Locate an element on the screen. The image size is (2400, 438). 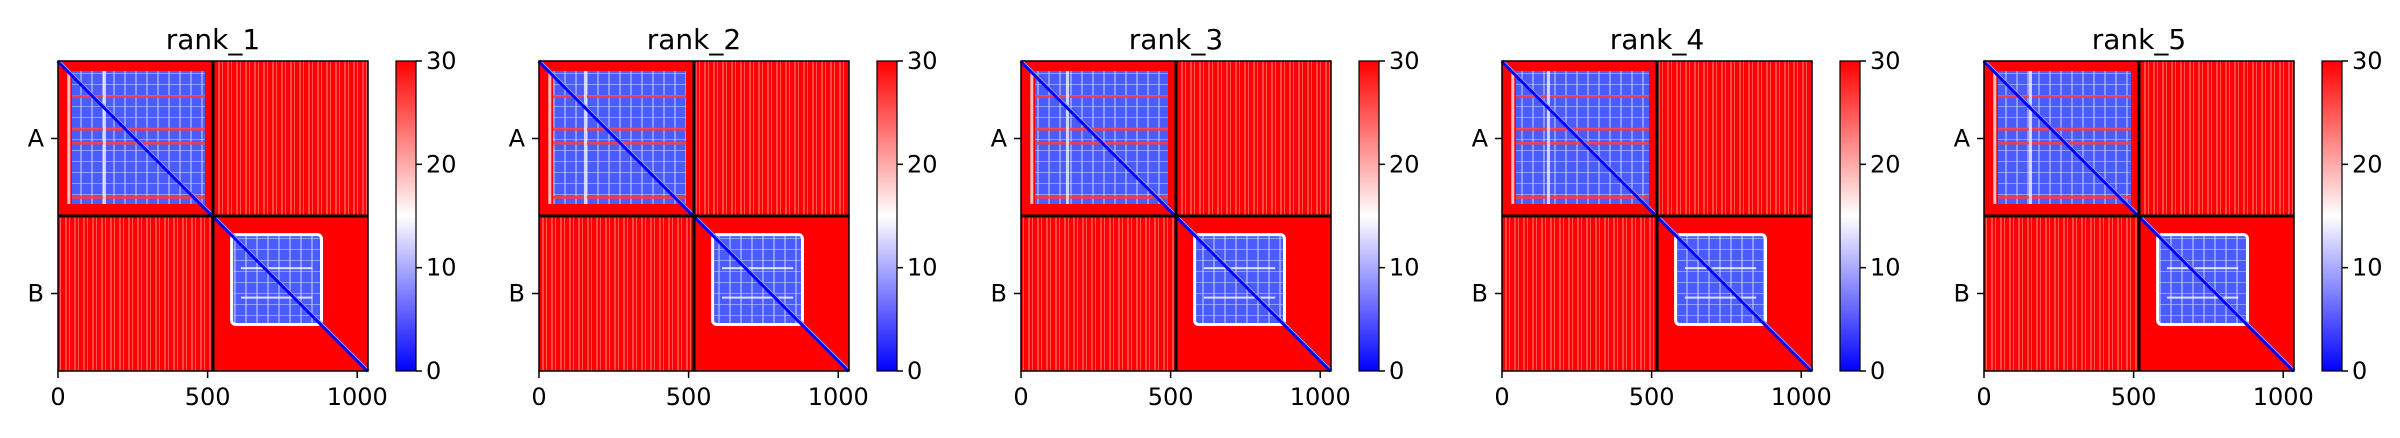
panel-title: rank_5 is located at coordinates (2139, 39).